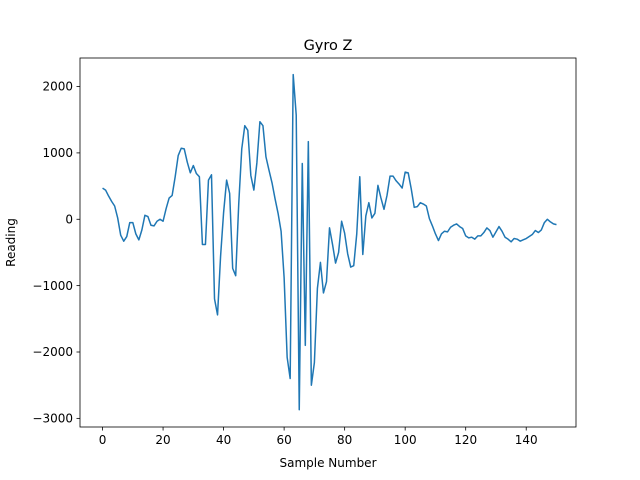 The width and height of the screenshot is (640, 480). I want to click on y-tick-label: −2000, so click(52, 352).